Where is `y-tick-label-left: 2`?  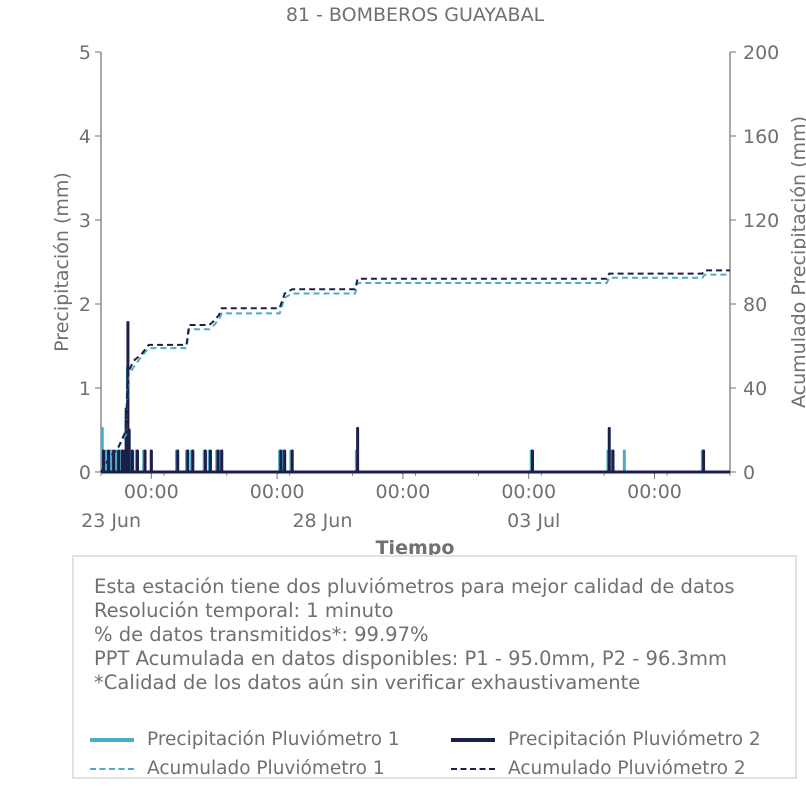 y-tick-label-left: 2 is located at coordinates (85, 305).